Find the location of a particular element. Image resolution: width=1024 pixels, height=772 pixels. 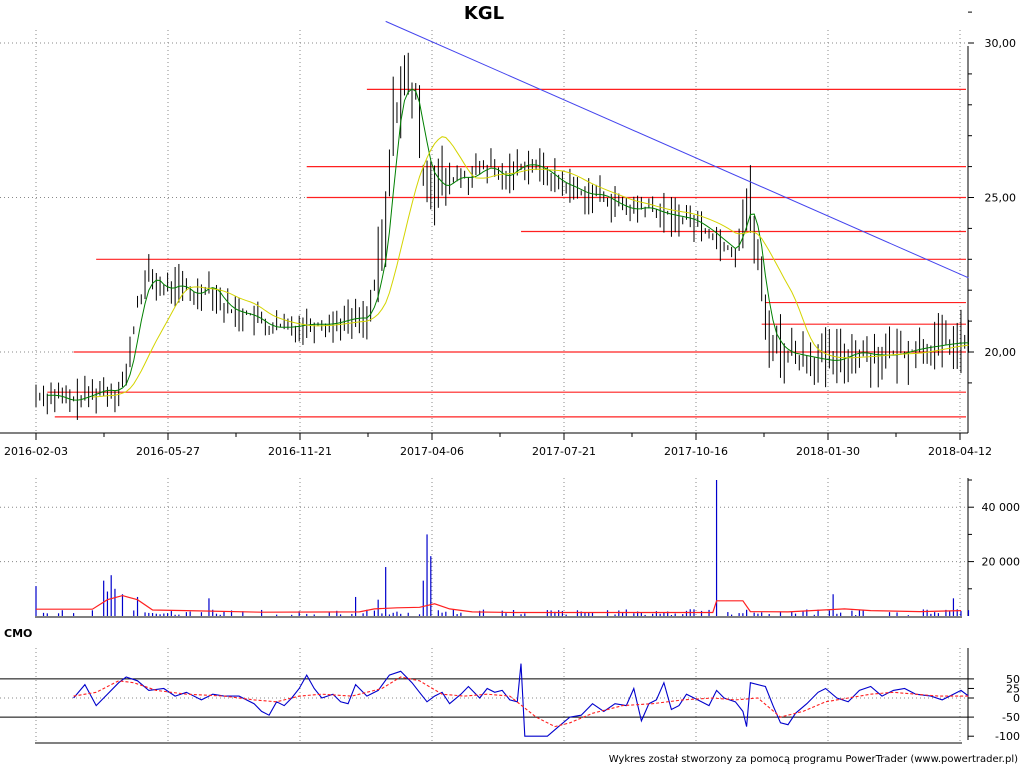

price-y-tick-label: 30,00 is located at coordinates (1001, 43).